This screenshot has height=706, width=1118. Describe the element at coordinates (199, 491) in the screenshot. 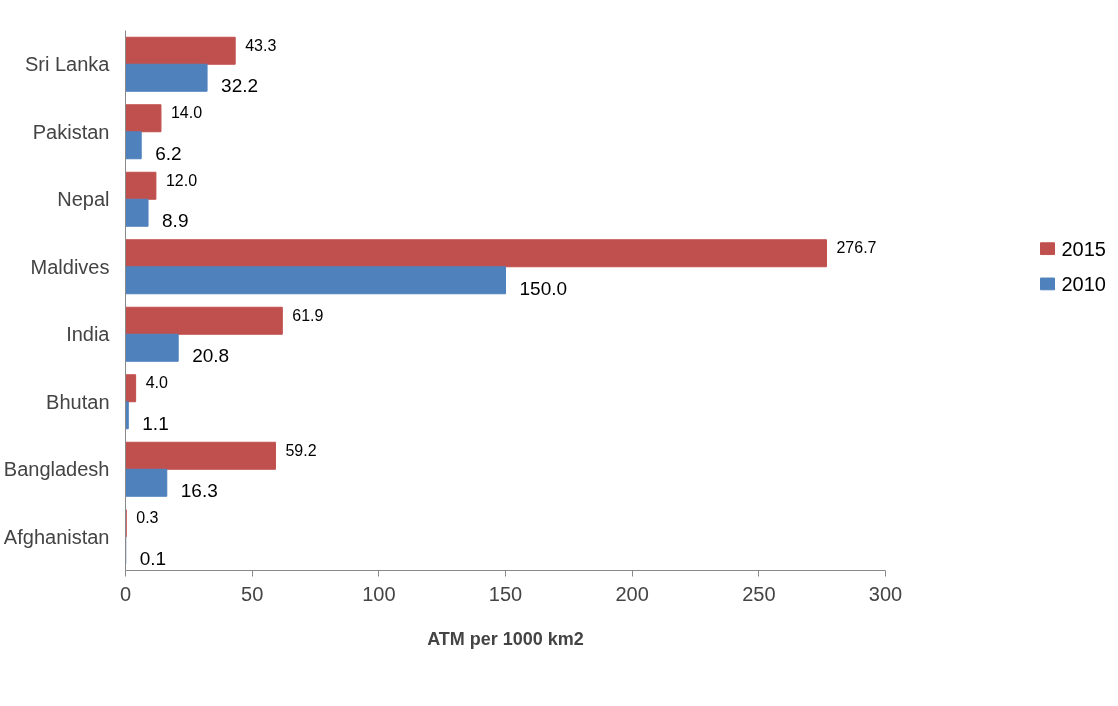

I see `data-label: 16.3` at that location.